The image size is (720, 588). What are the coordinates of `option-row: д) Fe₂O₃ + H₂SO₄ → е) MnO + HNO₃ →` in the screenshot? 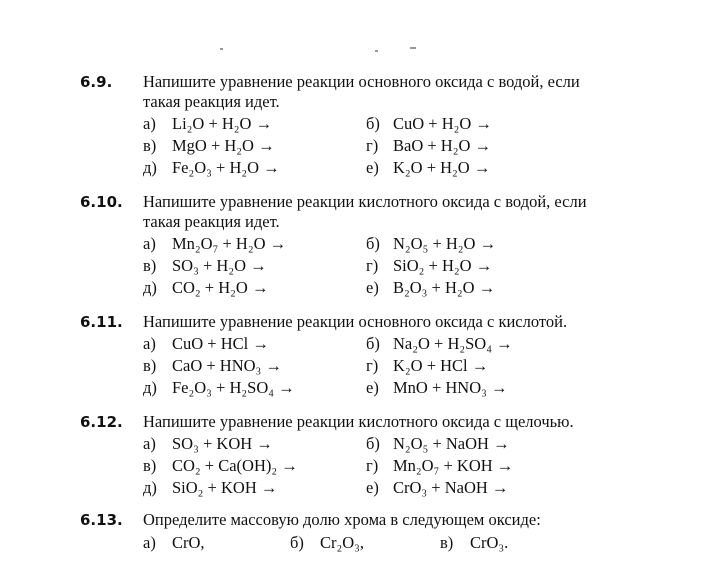 It's located at (360, 388).